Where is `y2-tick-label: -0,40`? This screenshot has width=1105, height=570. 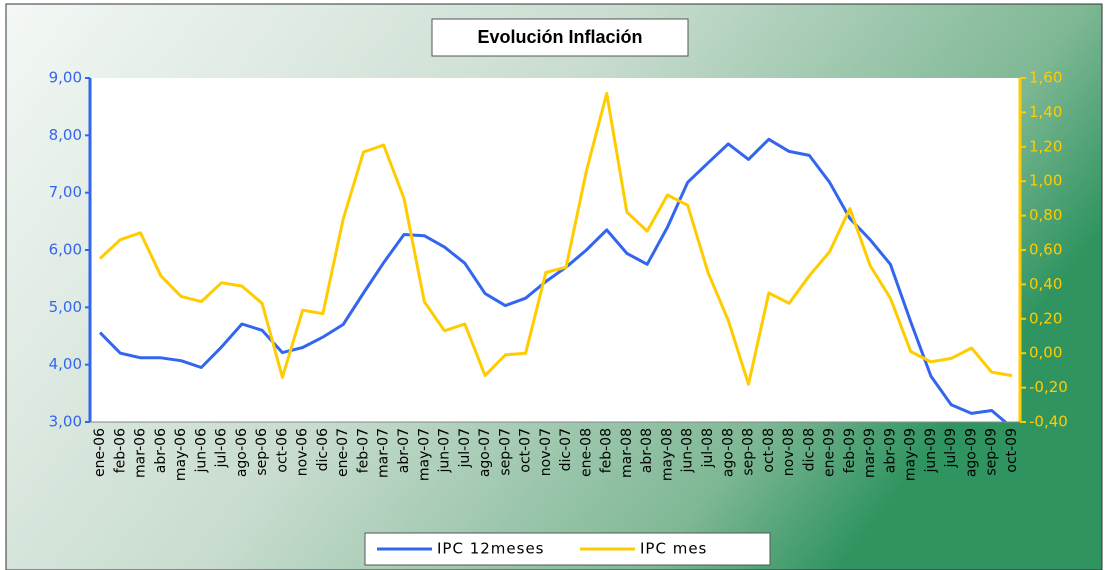 y2-tick-label: -0,40 is located at coordinates (1048, 422).